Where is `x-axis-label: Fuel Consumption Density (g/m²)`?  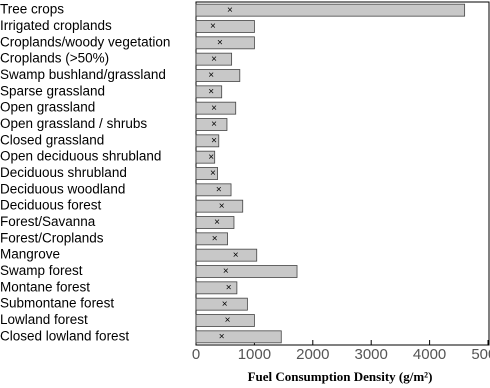 x-axis-label: Fuel Consumption Density (g/m²) is located at coordinates (340, 376).